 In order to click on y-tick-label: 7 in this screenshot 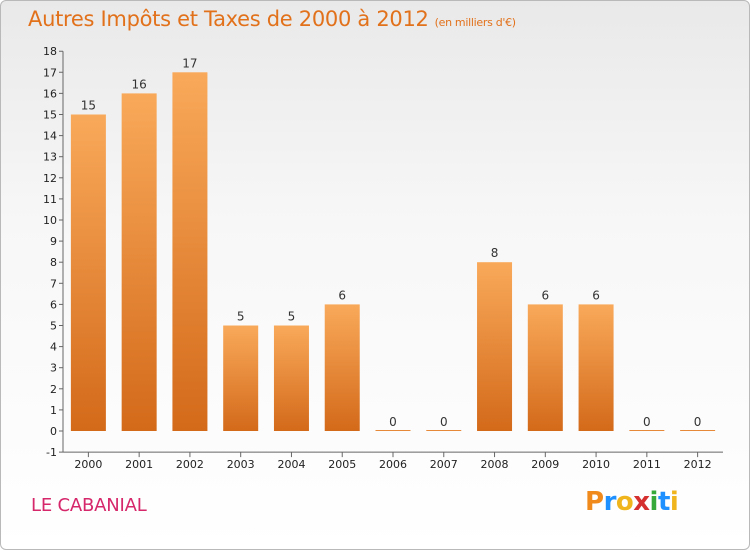, I will do `click(53, 283)`.